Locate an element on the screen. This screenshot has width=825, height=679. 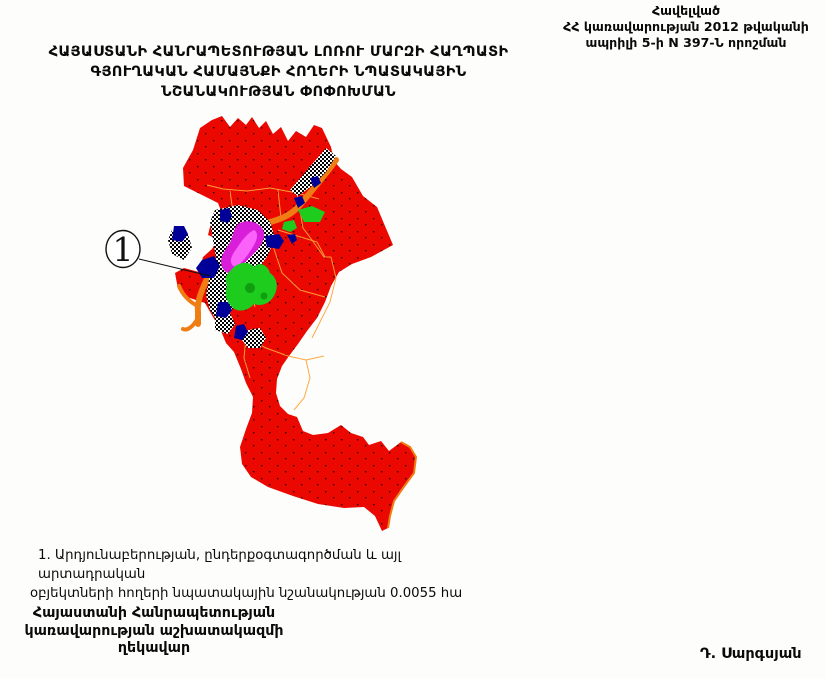
southeast-edge-orange is located at coordinates (402, 485).